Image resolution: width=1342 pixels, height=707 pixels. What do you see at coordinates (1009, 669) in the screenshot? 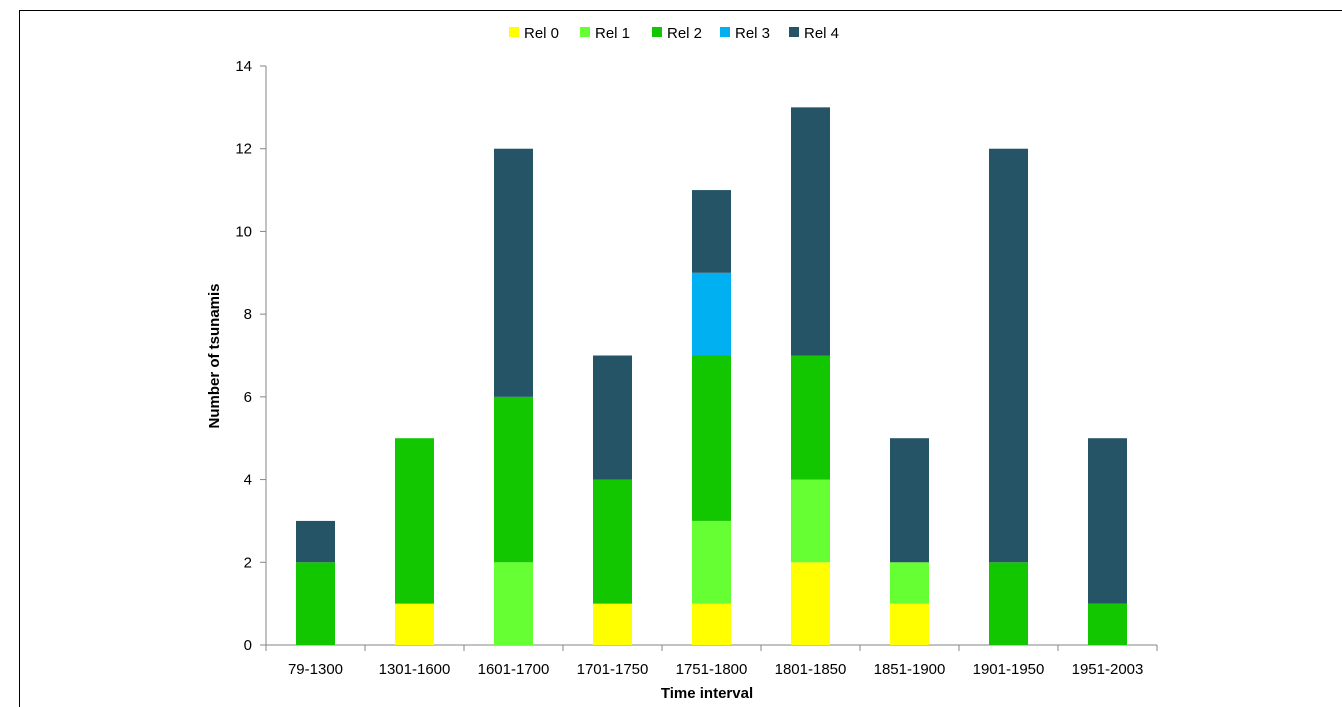
I see `x-tick-label: 1901-1950` at bounding box center [1009, 669].